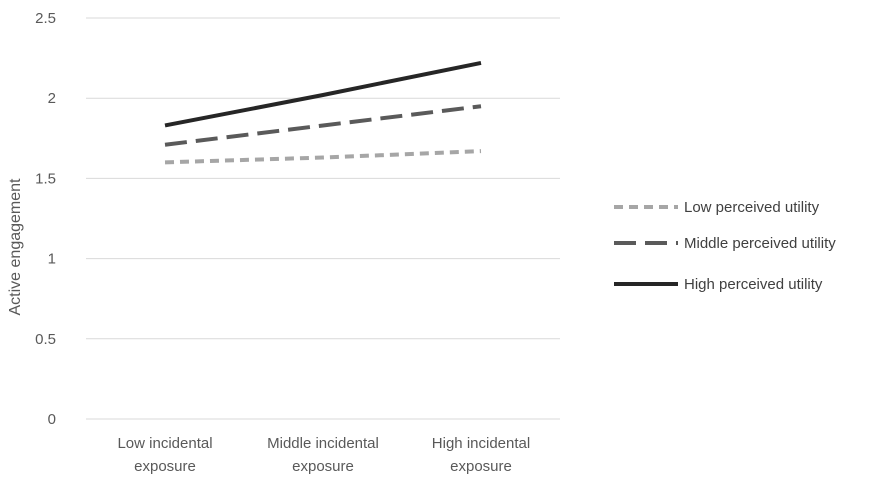  Describe the element at coordinates (52, 98) in the screenshot. I see `y-tick-label: 2` at that location.